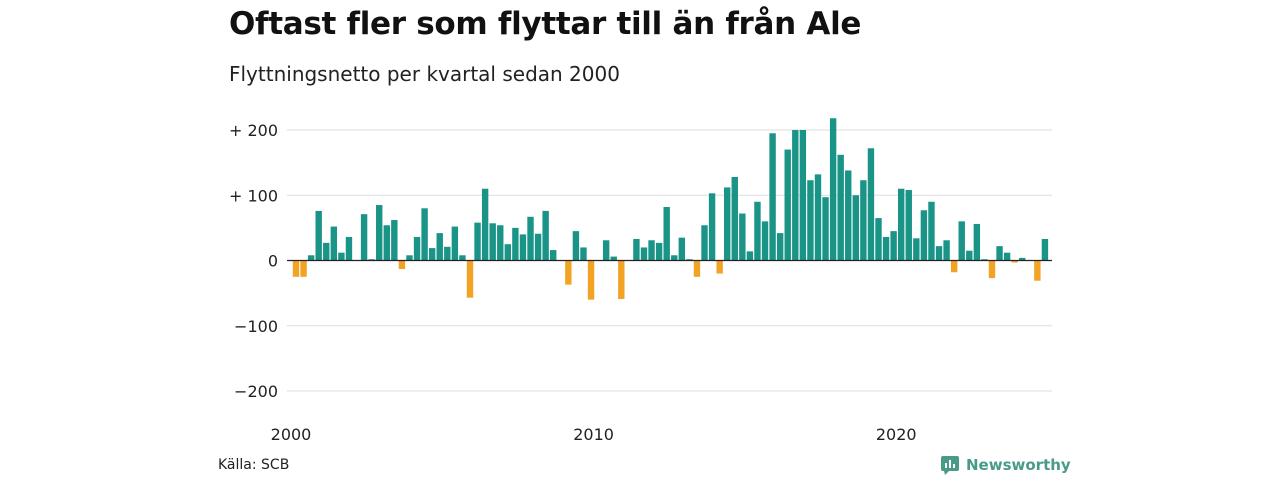 The height and width of the screenshot is (480, 1280). What do you see at coordinates (253, 195) in the screenshot?
I see `y-tick-label: + 100` at bounding box center [253, 195].